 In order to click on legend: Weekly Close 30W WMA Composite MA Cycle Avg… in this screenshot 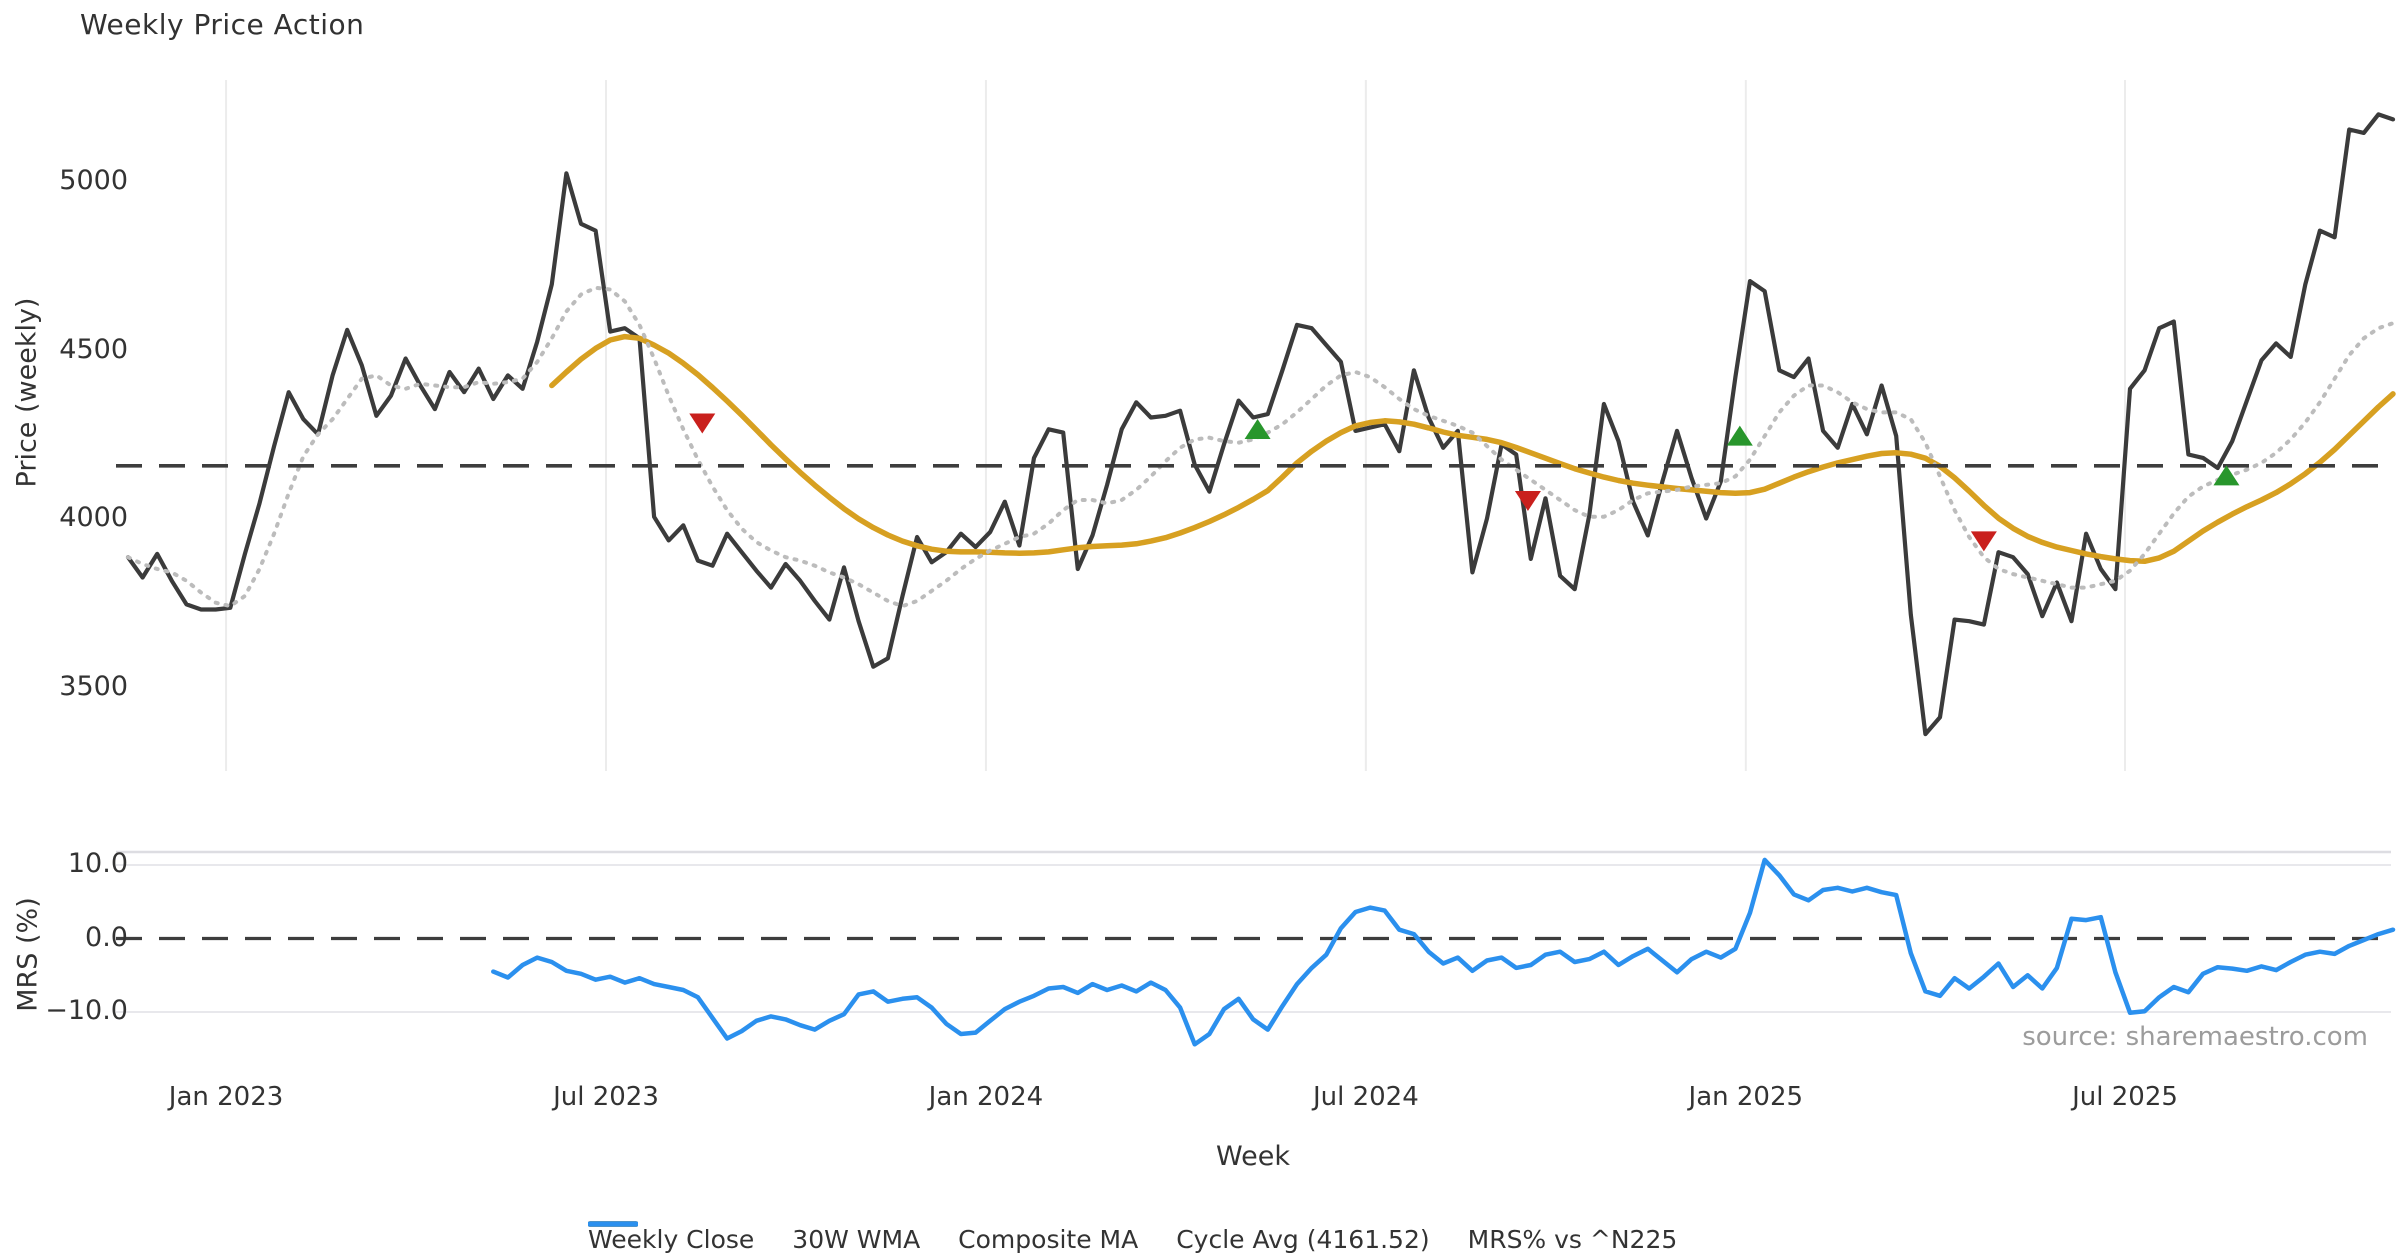, I will do `click(1132, 1239)`.